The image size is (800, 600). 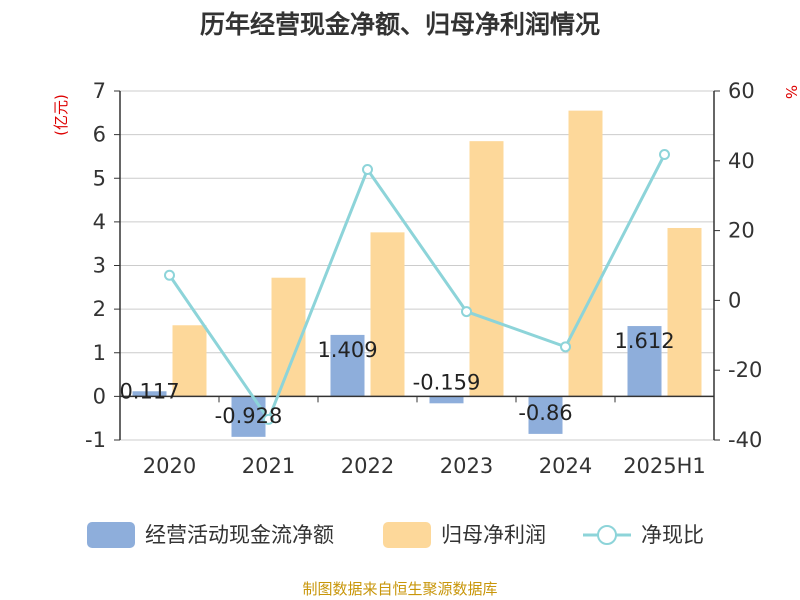 I want to click on source-note: 制图数据来自恒生聚源数据库, so click(x=399, y=589).